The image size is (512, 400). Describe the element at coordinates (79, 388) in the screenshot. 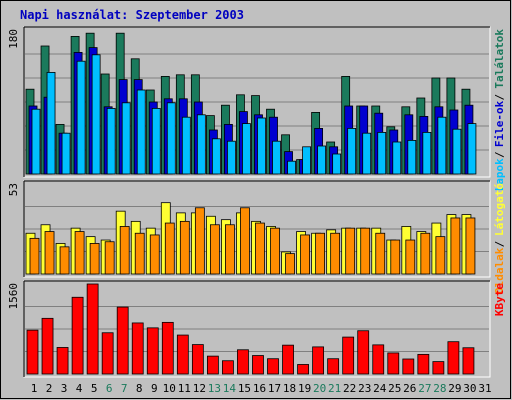

I see `x-tick-label-day-4: 4` at that location.